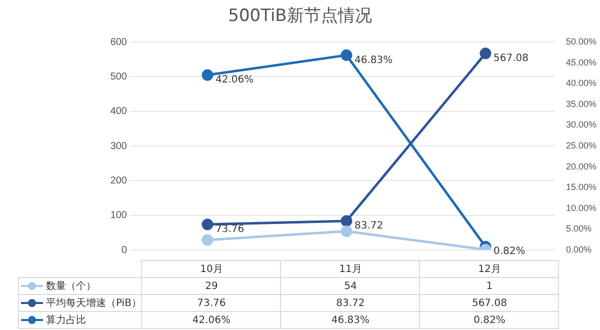 The image size is (600, 330). I want to click on y2-tick-label: 10.00%, so click(581, 207).